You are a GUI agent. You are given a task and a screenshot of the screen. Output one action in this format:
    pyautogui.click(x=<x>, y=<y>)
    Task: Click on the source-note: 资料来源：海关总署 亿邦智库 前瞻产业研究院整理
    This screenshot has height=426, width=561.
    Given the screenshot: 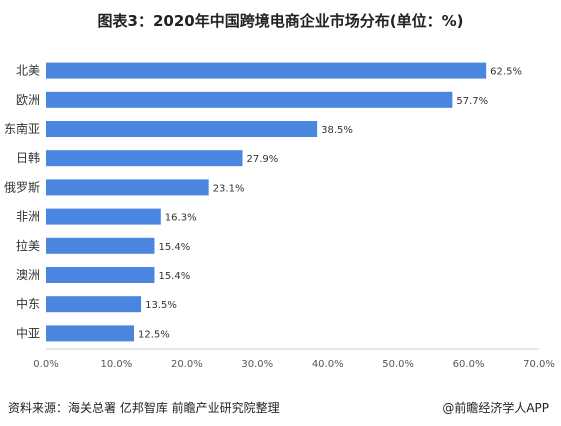 What is the action you would take?
    pyautogui.click(x=144, y=408)
    